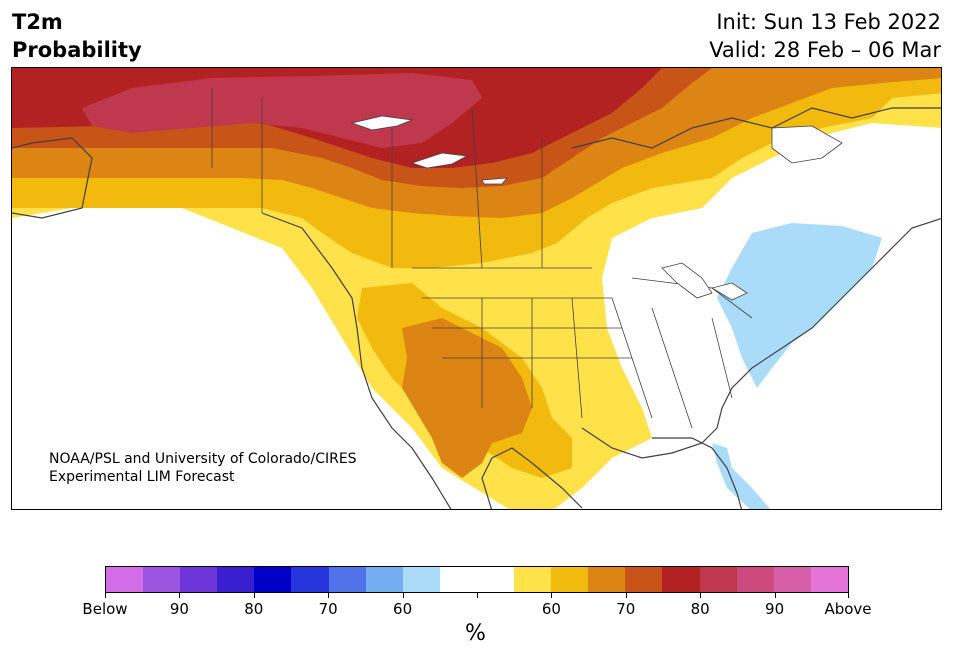 The height and width of the screenshot is (659, 953). Describe the element at coordinates (828, 22) in the screenshot. I see `init-date: Init: Sun 13 Feb 2022` at that location.